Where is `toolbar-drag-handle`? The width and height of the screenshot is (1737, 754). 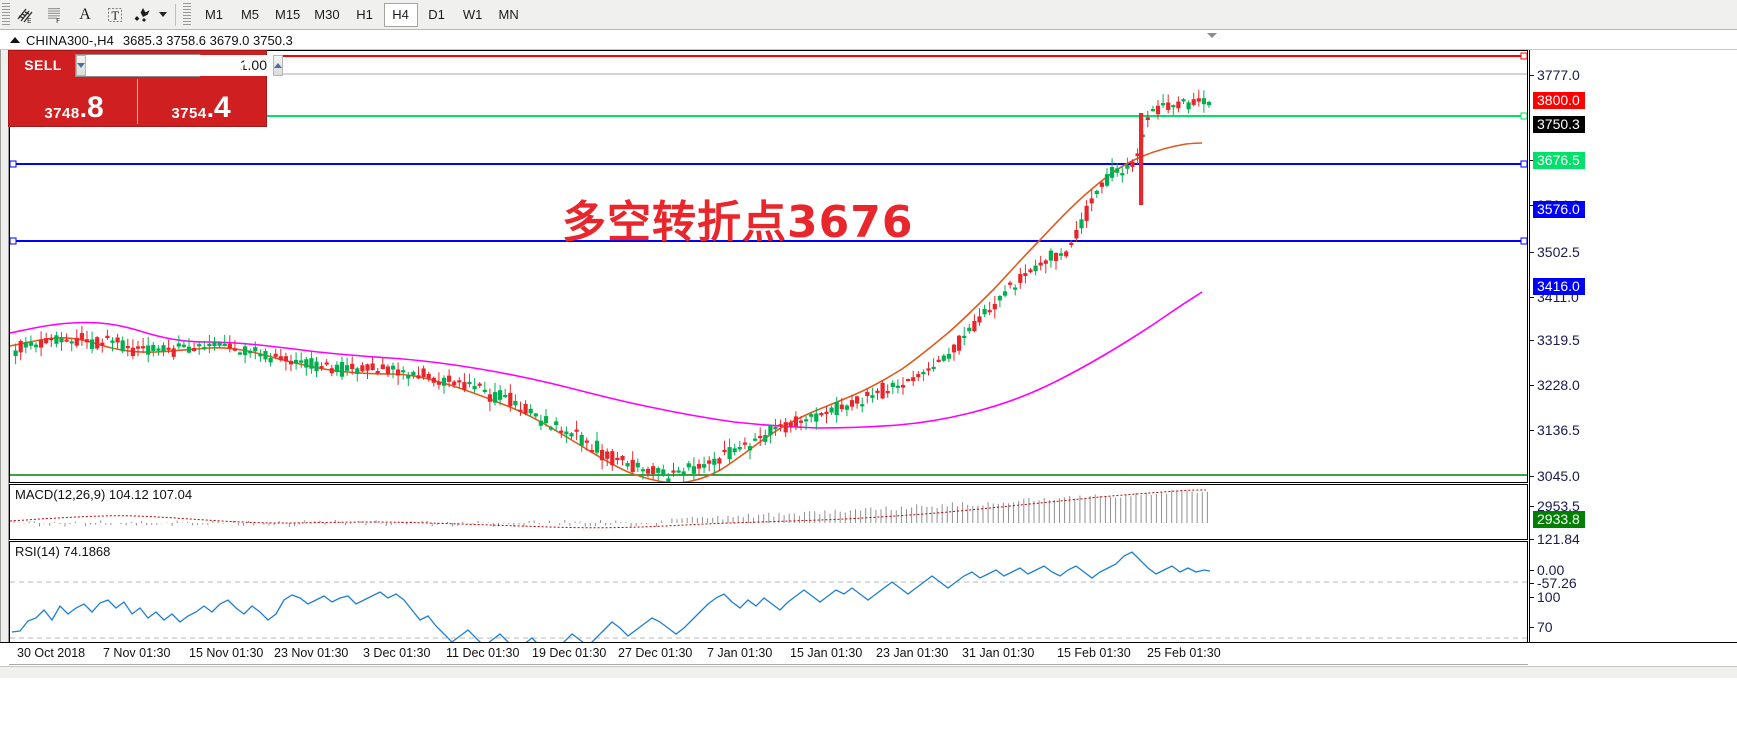
toolbar-drag-handle is located at coordinates (6, 14).